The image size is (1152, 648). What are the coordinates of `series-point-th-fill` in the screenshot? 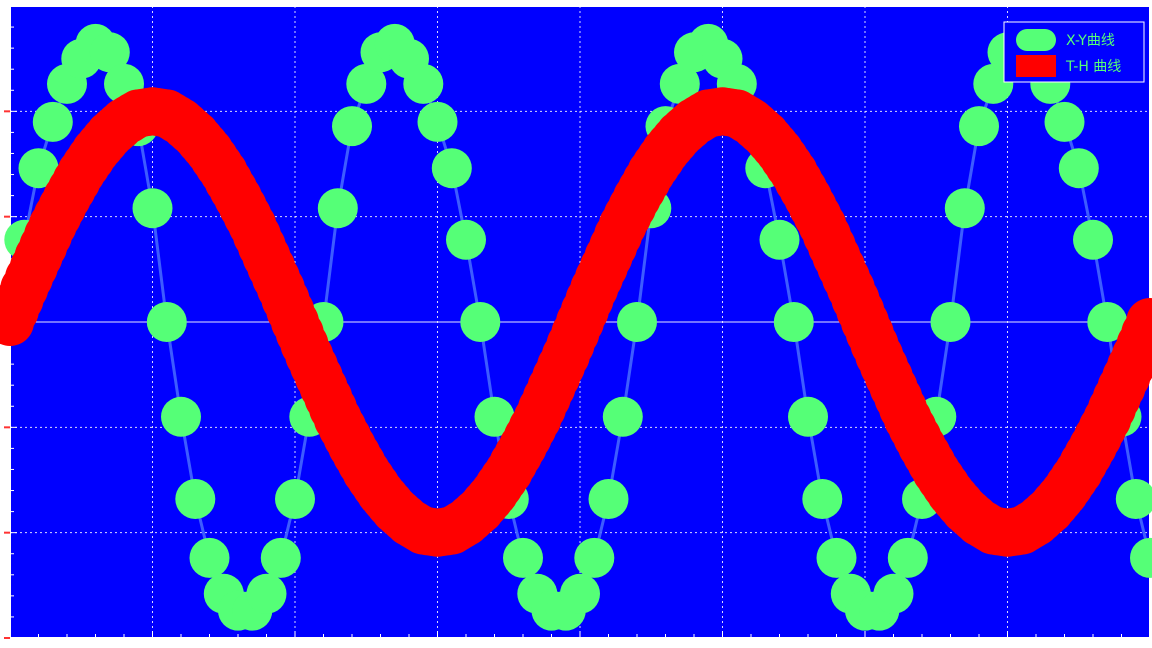 It's located at (1136, 333).